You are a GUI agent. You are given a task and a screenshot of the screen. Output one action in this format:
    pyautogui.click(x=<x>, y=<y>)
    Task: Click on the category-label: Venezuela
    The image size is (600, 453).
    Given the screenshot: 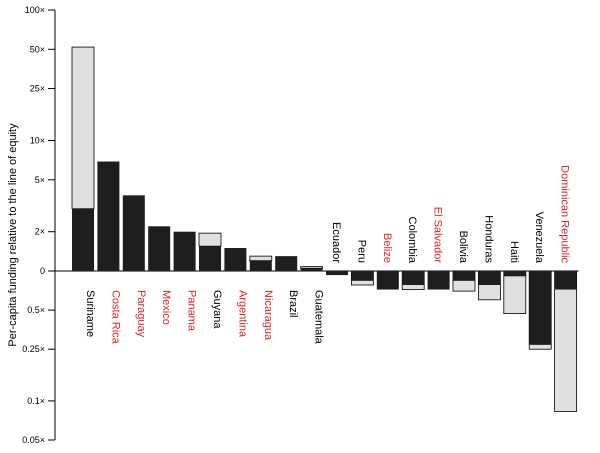 What is the action you would take?
    pyautogui.click(x=539, y=238)
    